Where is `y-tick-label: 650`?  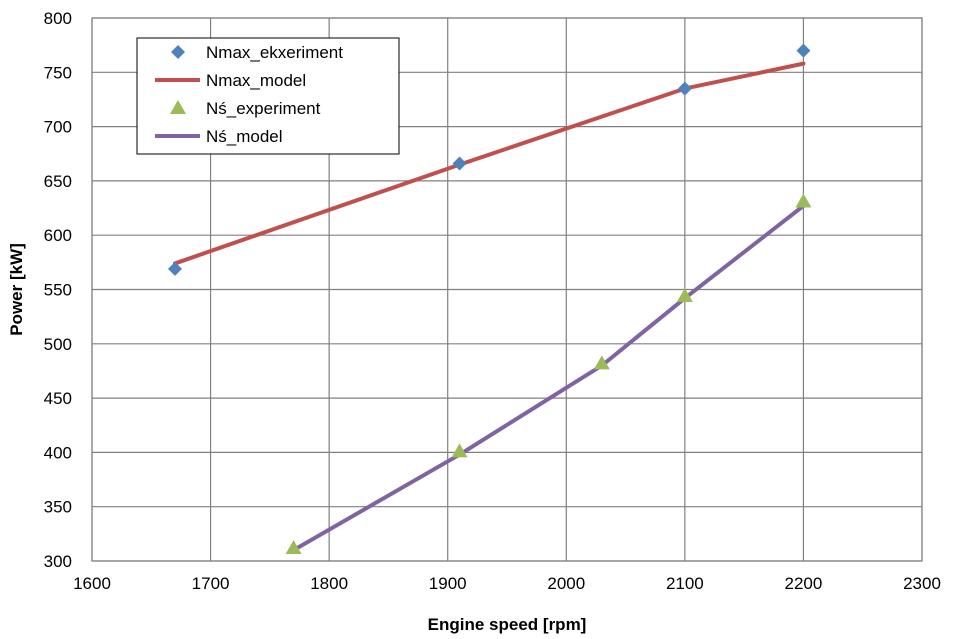 y-tick-label: 650 is located at coordinates (58, 181).